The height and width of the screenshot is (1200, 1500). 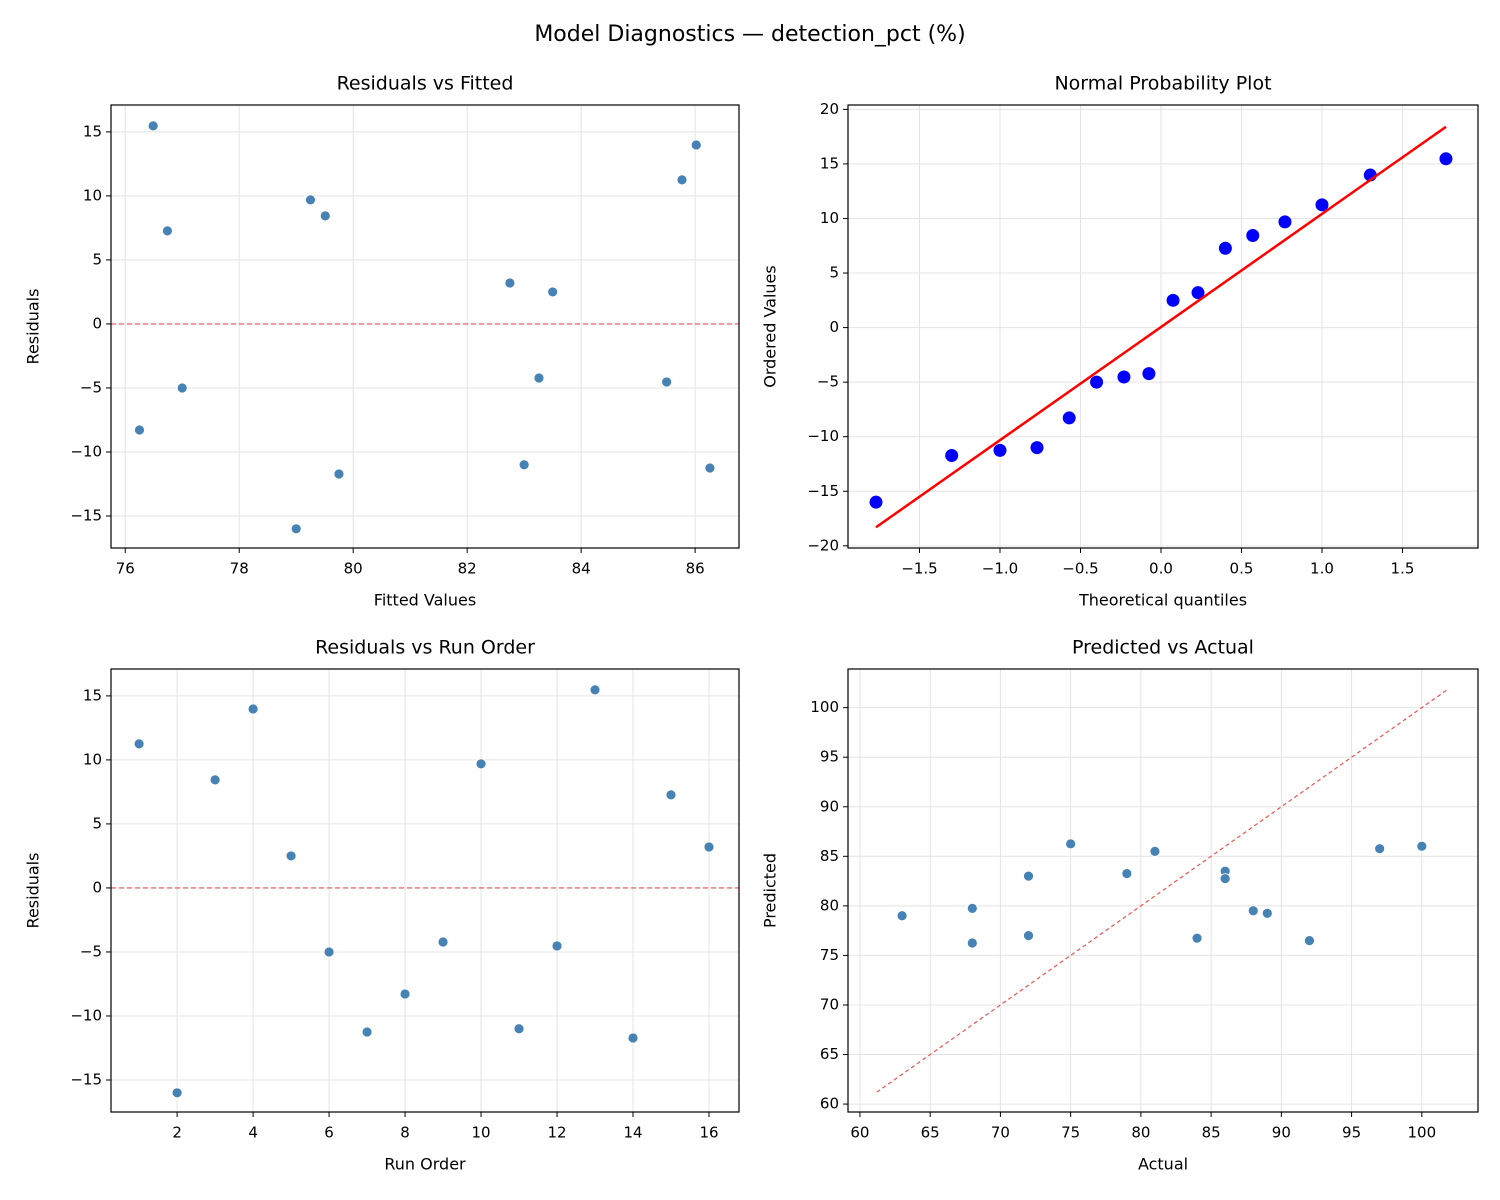 I want to click on y-tick-label: 85, so click(x=829, y=856).